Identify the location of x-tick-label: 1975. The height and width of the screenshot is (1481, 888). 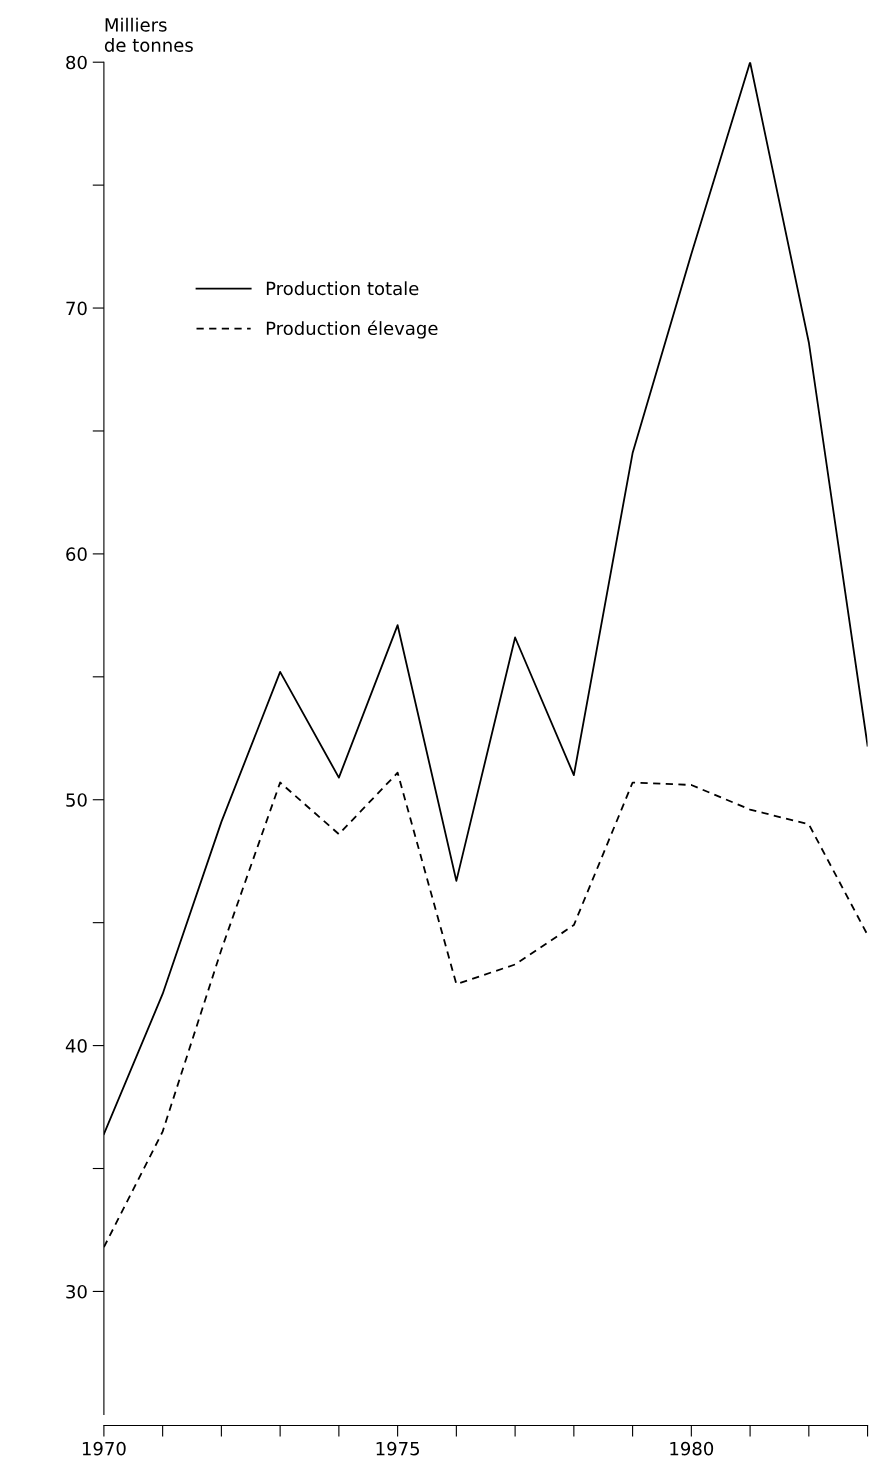
(398, 1448).